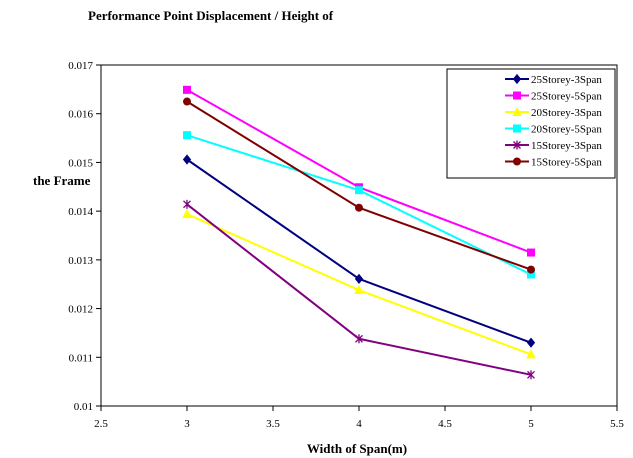 The width and height of the screenshot is (633, 458). Describe the element at coordinates (359, 424) in the screenshot. I see `x-tick-label: 4` at that location.